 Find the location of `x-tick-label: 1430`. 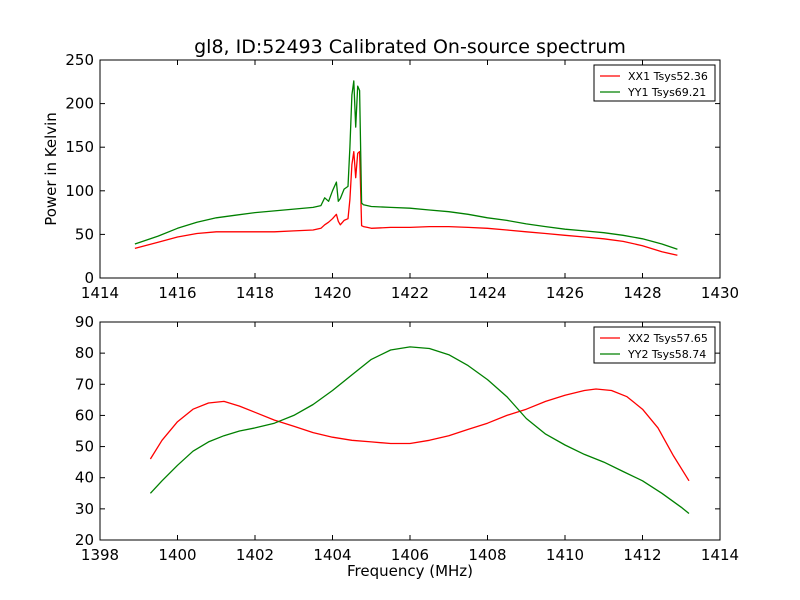

x-tick-label: 1430 is located at coordinates (720, 293).